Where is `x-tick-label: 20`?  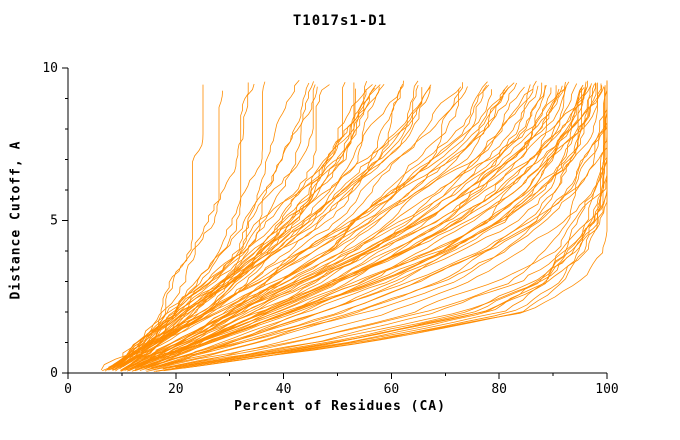
x-tick-label: 20 is located at coordinates (176, 389).